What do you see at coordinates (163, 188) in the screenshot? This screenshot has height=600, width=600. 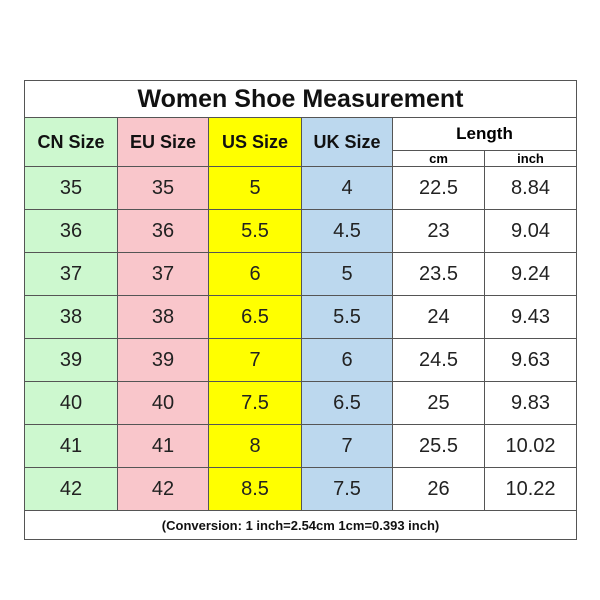 I see `cell-eu: 35` at bounding box center [163, 188].